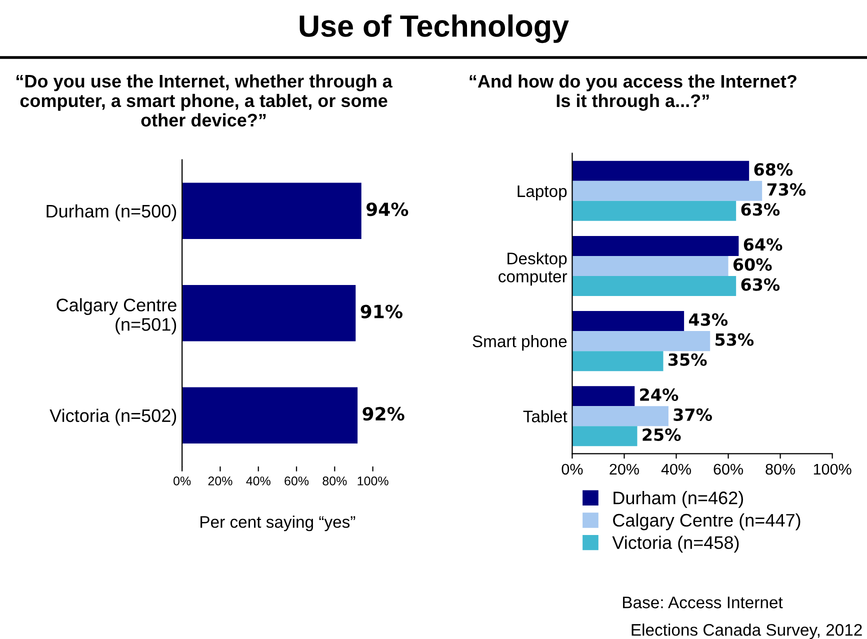 Image resolution: width=867 pixels, height=639 pixels. I want to click on text: Base: Access Internet, so click(703, 602).